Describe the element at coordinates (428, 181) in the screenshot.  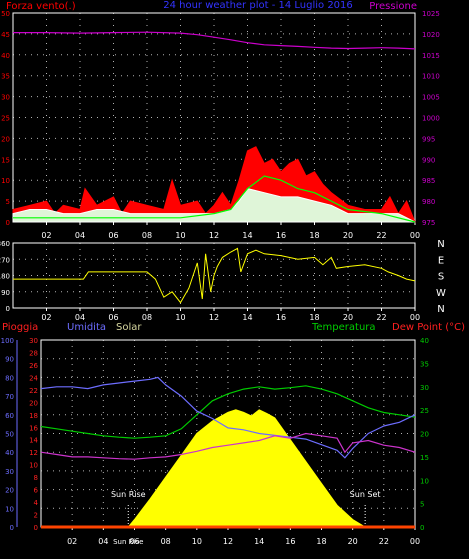
I see `y-tick-label: 985` at that location.